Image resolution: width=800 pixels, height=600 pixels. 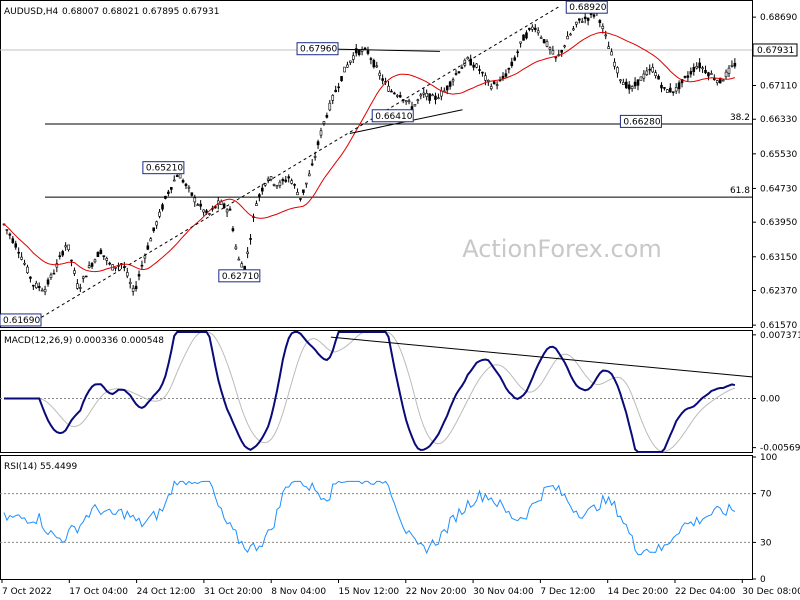 I want to click on rsi-line, so click(x=369, y=518).